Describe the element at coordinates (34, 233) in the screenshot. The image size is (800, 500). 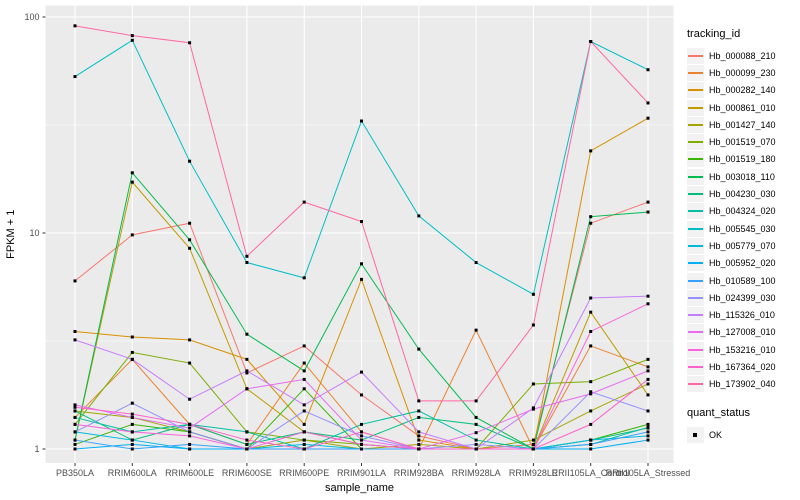
I see `y-tick-label: 10` at that location.